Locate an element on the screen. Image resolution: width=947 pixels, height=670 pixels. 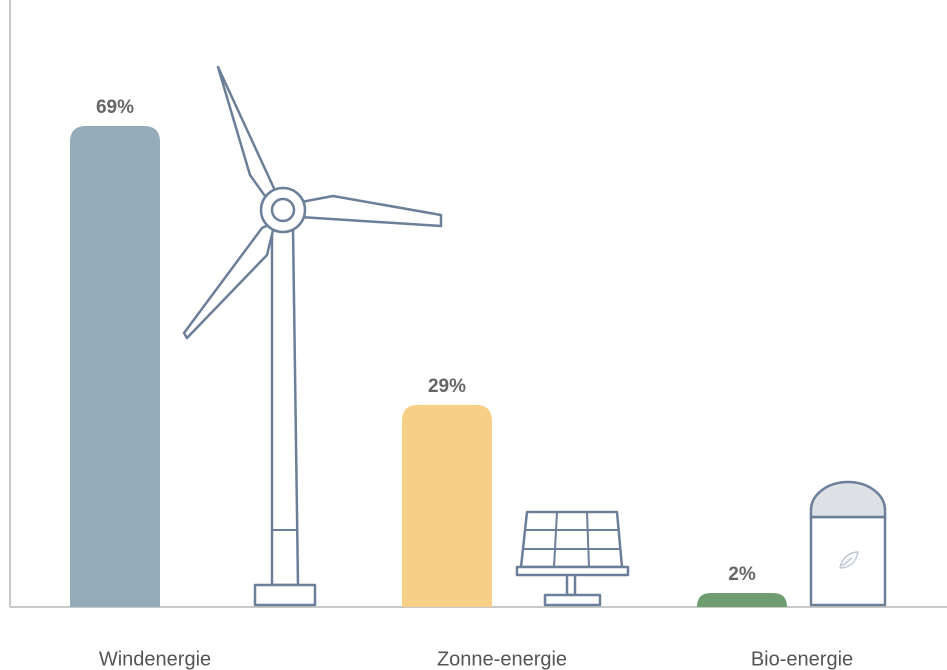
solar-panel is located at coordinates (572, 558).